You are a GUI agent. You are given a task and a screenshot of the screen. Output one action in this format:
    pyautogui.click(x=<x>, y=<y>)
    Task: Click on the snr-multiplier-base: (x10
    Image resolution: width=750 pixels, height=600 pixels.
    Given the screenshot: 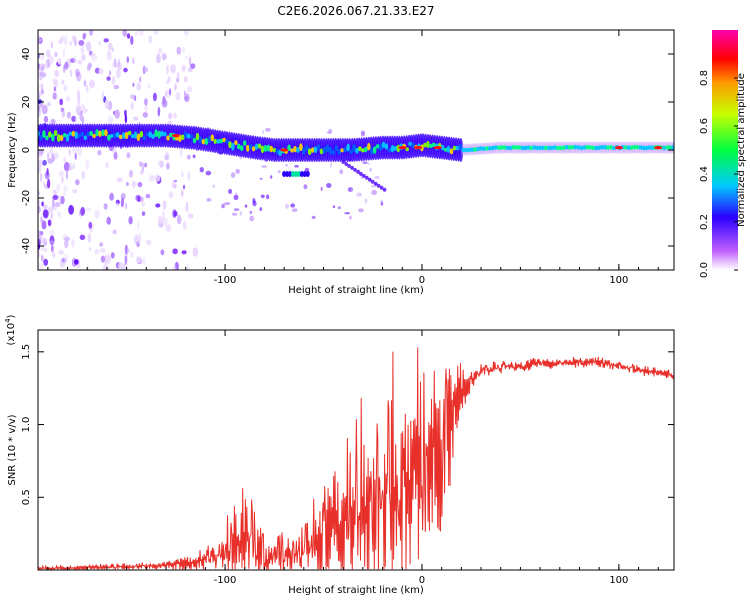 What is the action you would take?
    pyautogui.click(x=11, y=334)
    